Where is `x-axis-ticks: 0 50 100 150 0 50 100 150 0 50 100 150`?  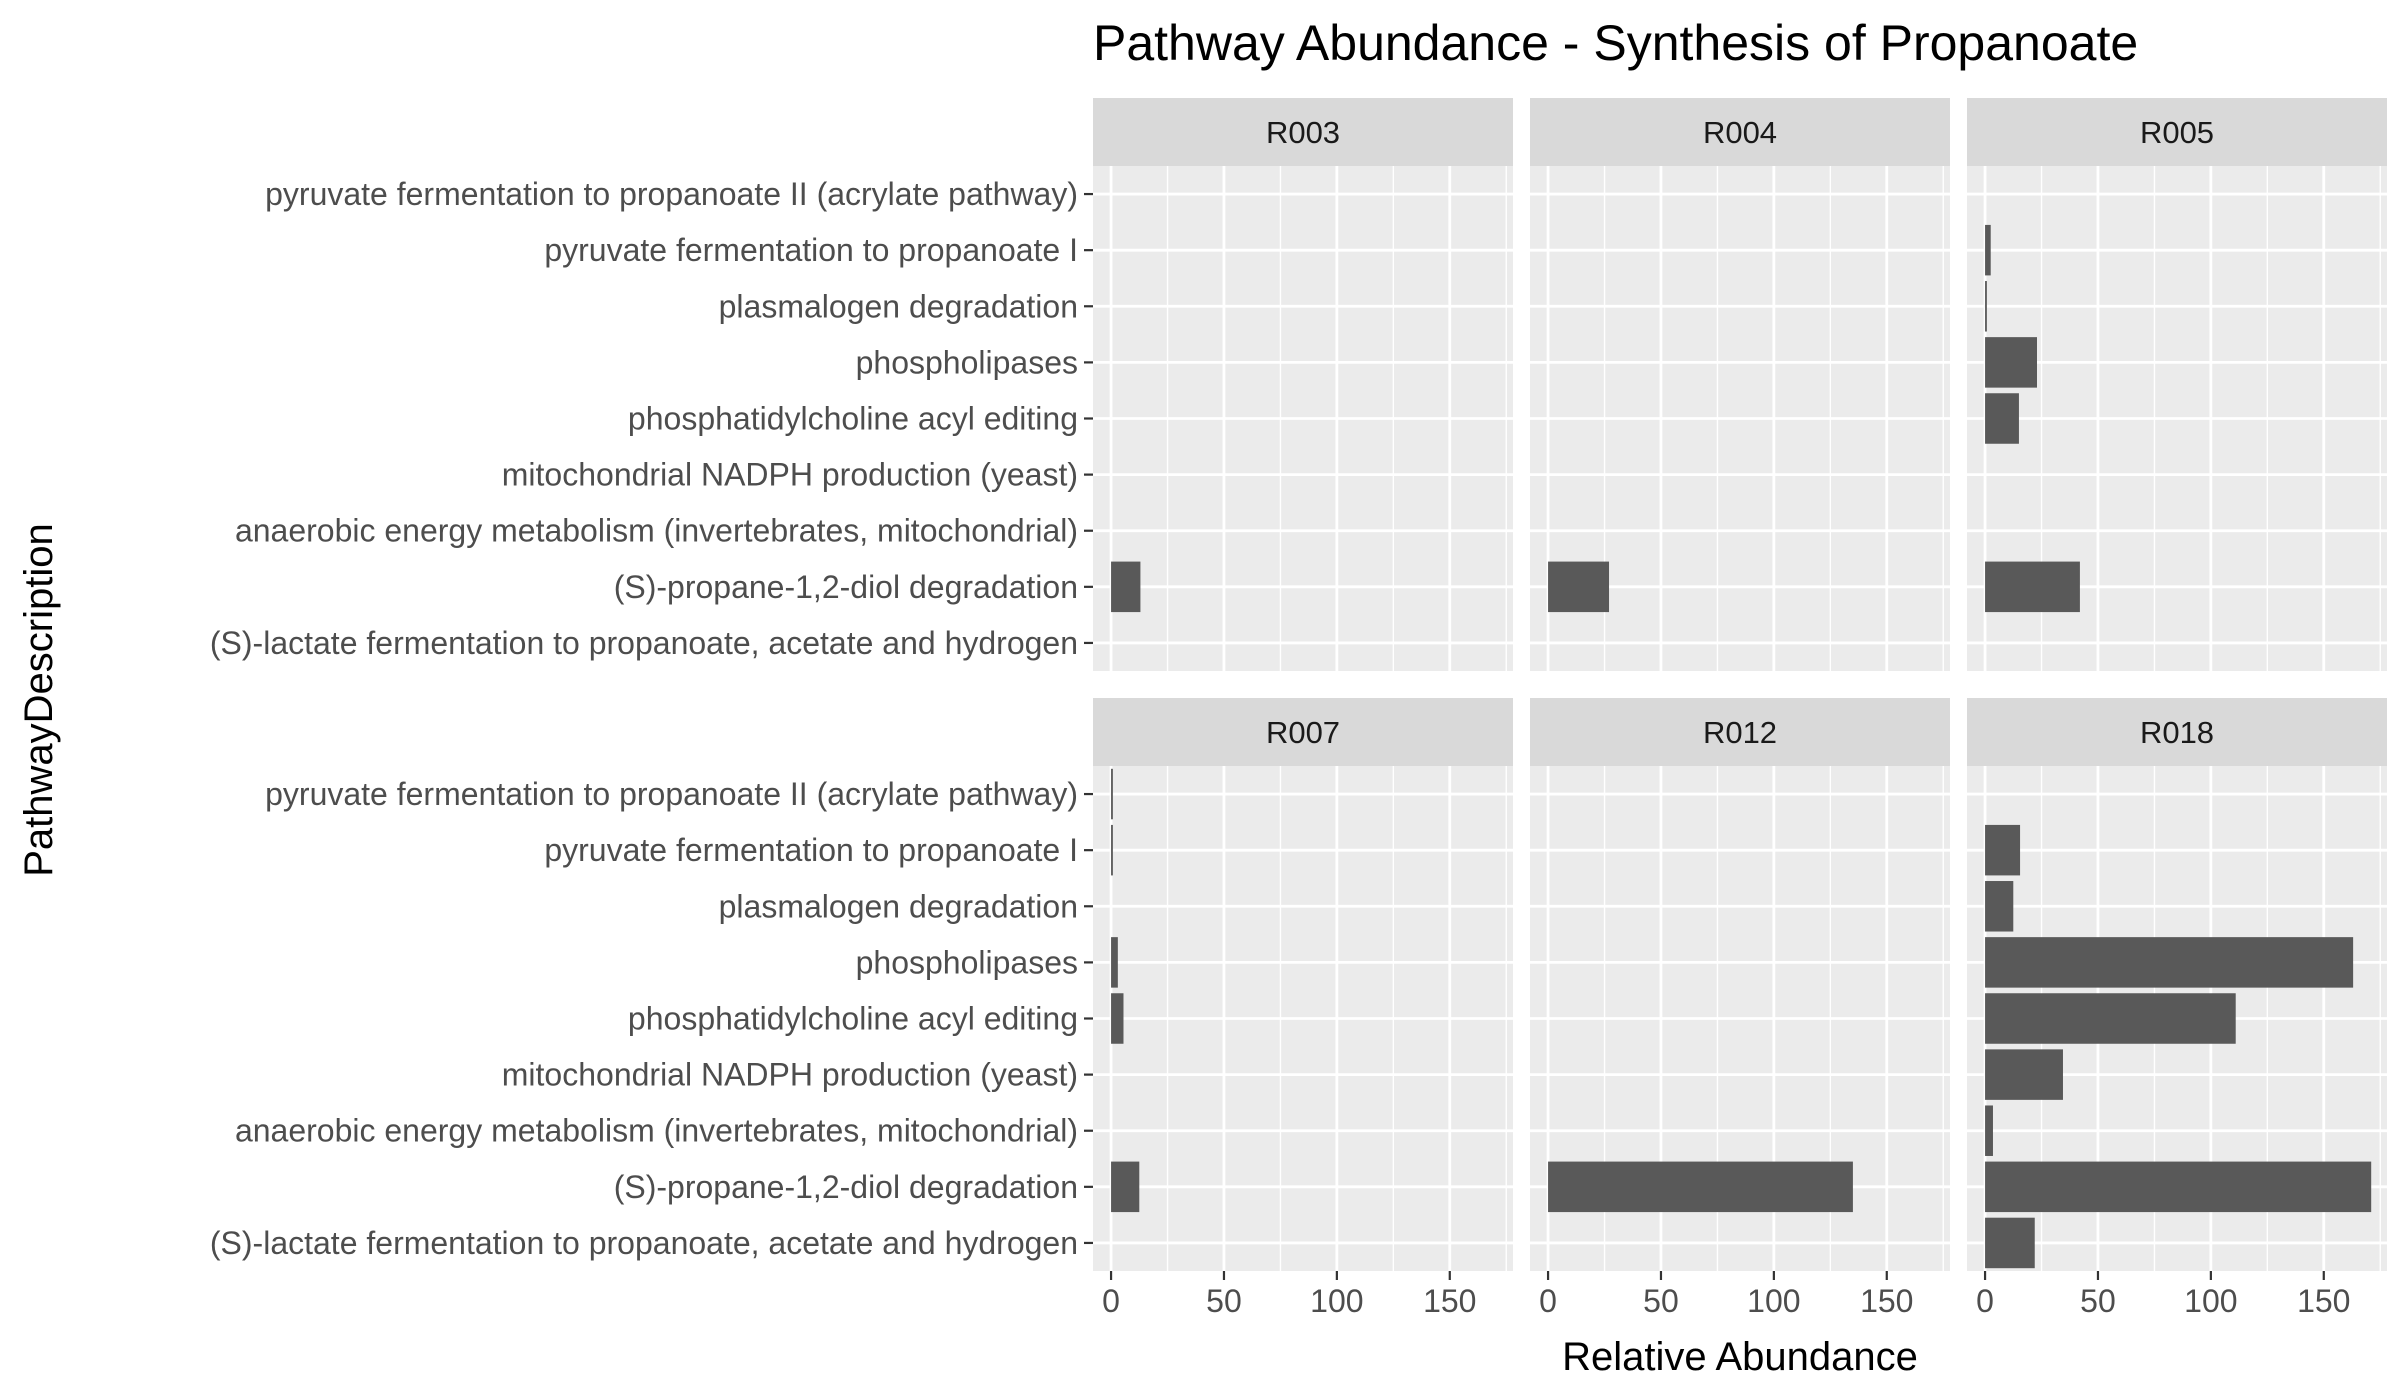 x-axis-ticks: 0 50 100 150 0 50 100 150 0 50 100 150 is located at coordinates (1726, 1295).